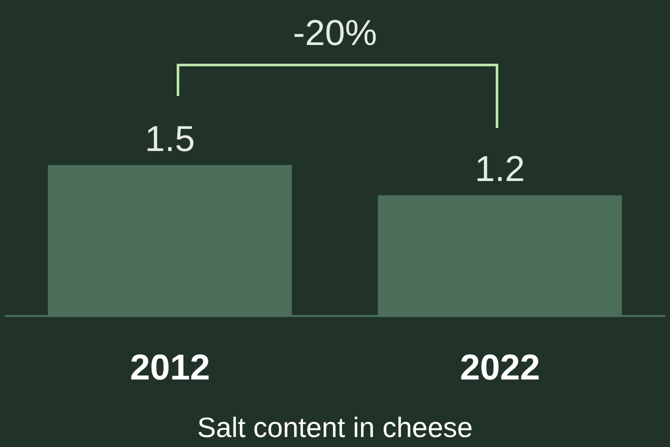  What do you see at coordinates (499, 169) in the screenshot?
I see `data-label: 1.2` at bounding box center [499, 169].